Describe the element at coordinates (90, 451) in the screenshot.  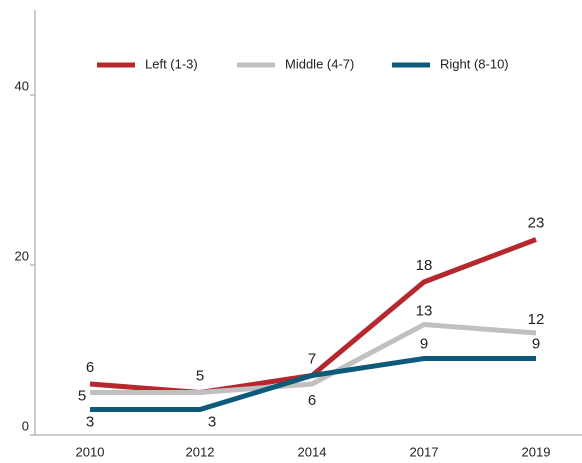
I see `x-tick-label: 2010` at that location.